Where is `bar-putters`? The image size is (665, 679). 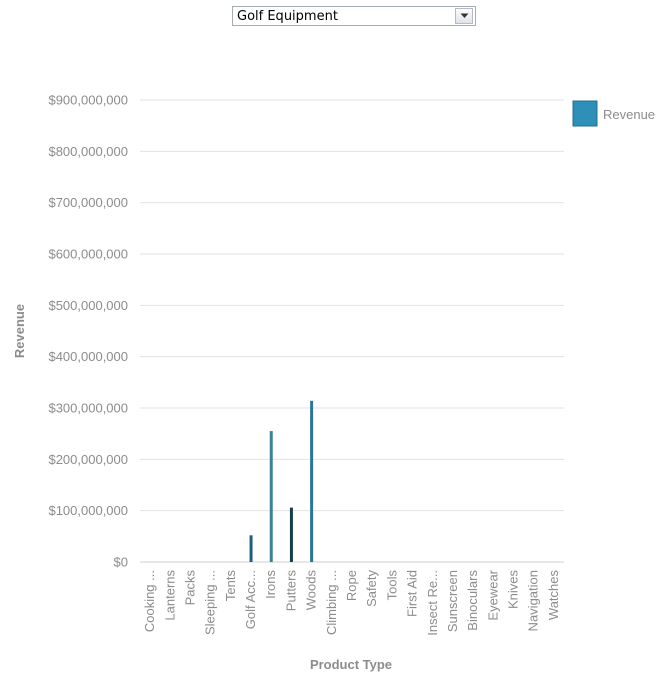 bar-putters is located at coordinates (291, 534).